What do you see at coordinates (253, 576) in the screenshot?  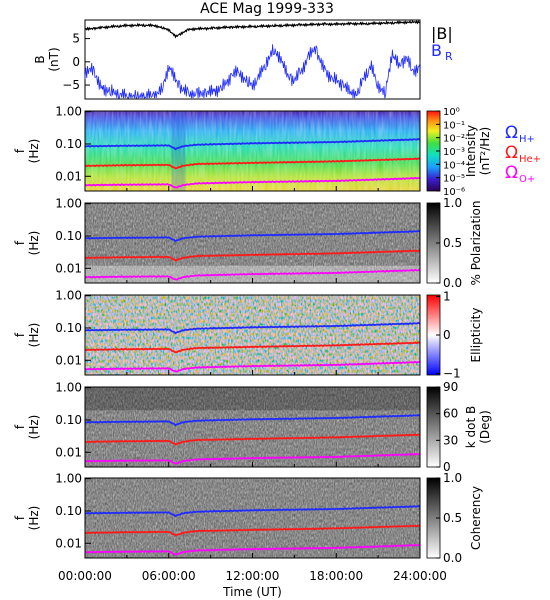 I see `time-tick-label: 12:00:00` at bounding box center [253, 576].